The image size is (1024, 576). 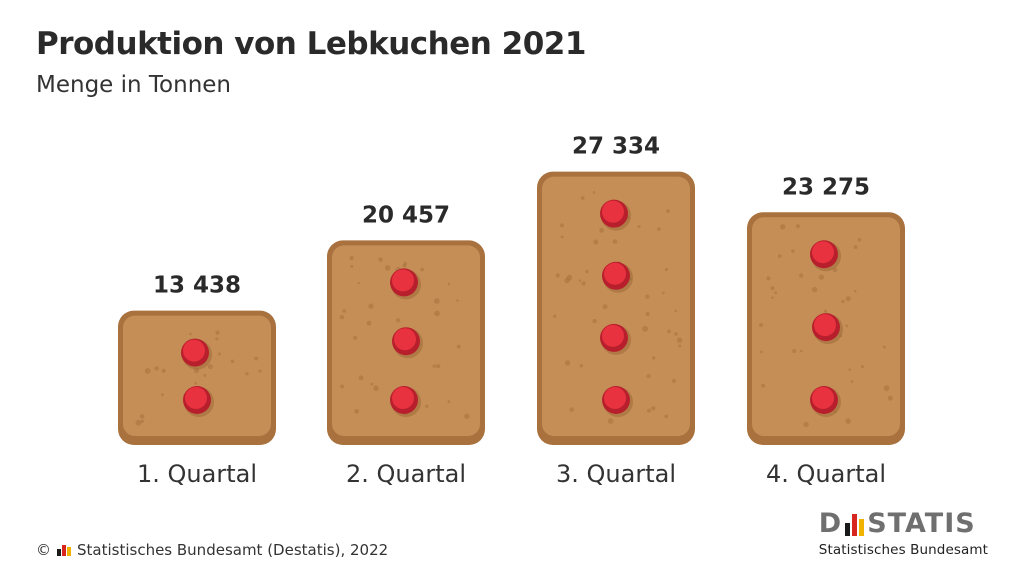 I want to click on chart-subtitle: Menge in Tonnen, so click(x=134, y=85).